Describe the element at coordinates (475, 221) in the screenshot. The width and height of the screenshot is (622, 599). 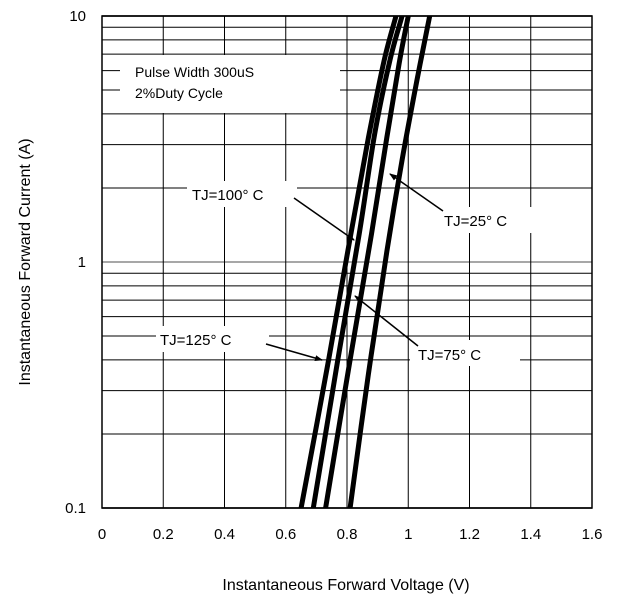
I see `annotation-label: TJ=25° C` at that location.